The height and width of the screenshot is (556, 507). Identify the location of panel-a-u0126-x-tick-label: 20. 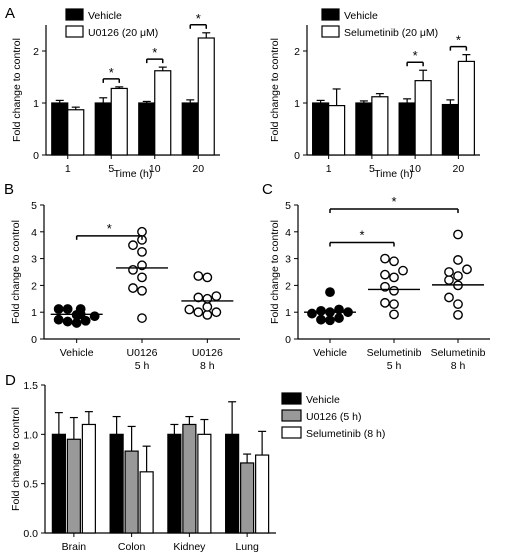
(198, 169).